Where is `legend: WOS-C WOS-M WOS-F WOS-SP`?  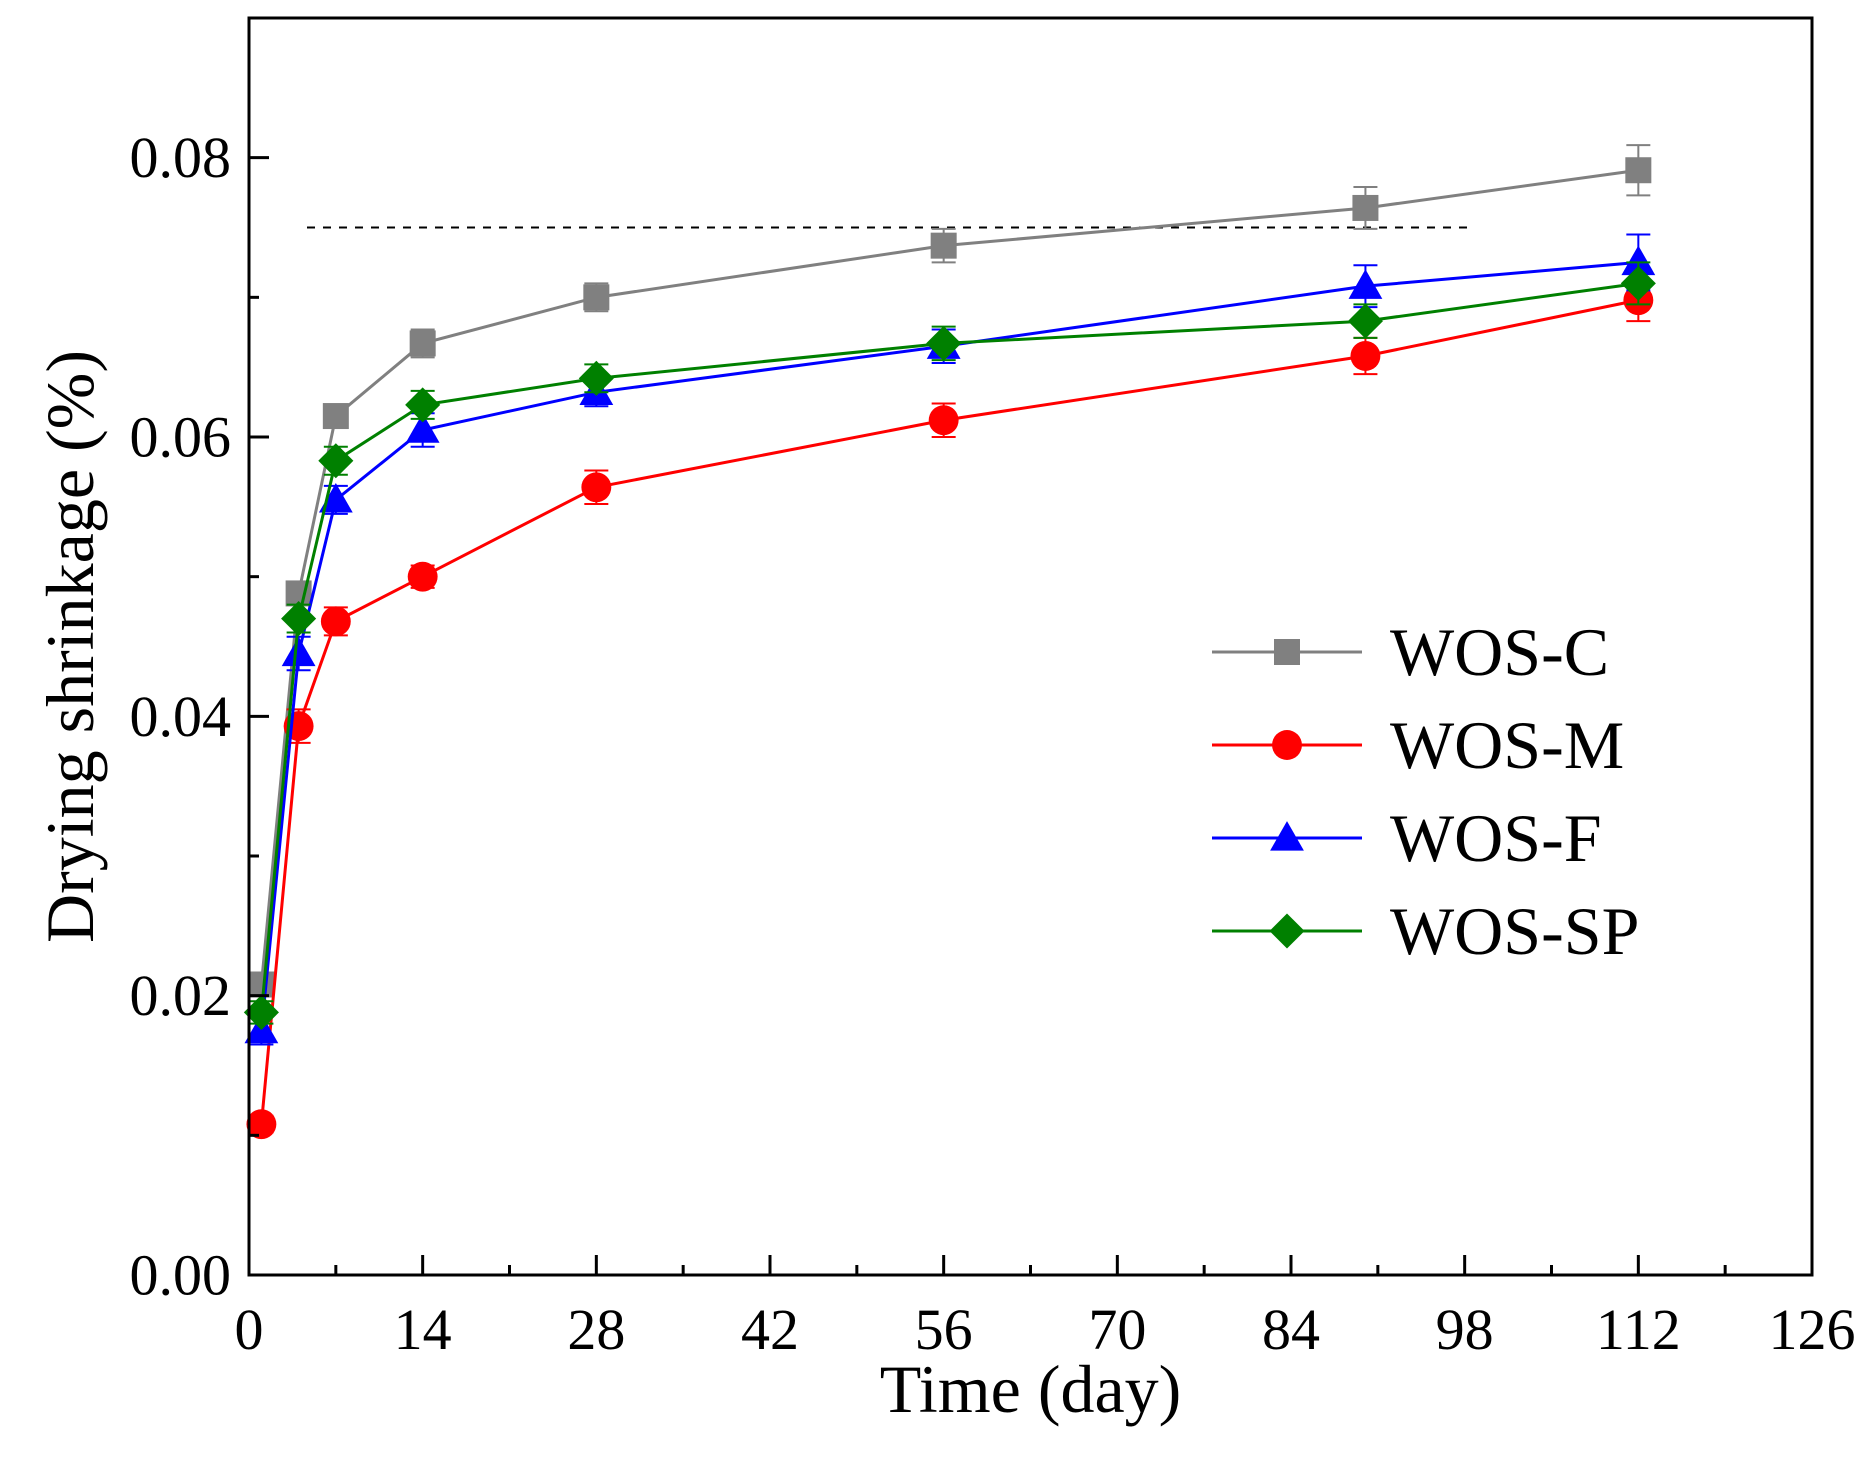 legend: WOS-C WOS-M WOS-F WOS-SP is located at coordinates (1425, 791).